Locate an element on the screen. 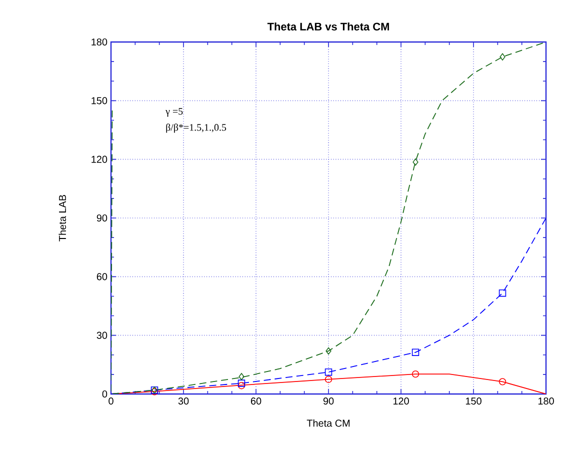 The width and height of the screenshot is (561, 453). y-tick-label: 60 is located at coordinates (102, 276).